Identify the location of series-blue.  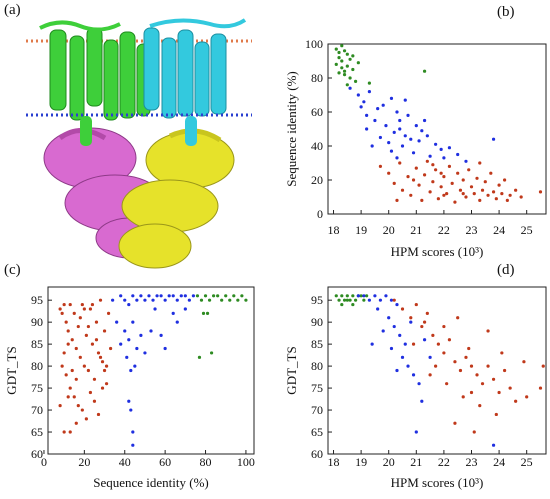
(153, 370).